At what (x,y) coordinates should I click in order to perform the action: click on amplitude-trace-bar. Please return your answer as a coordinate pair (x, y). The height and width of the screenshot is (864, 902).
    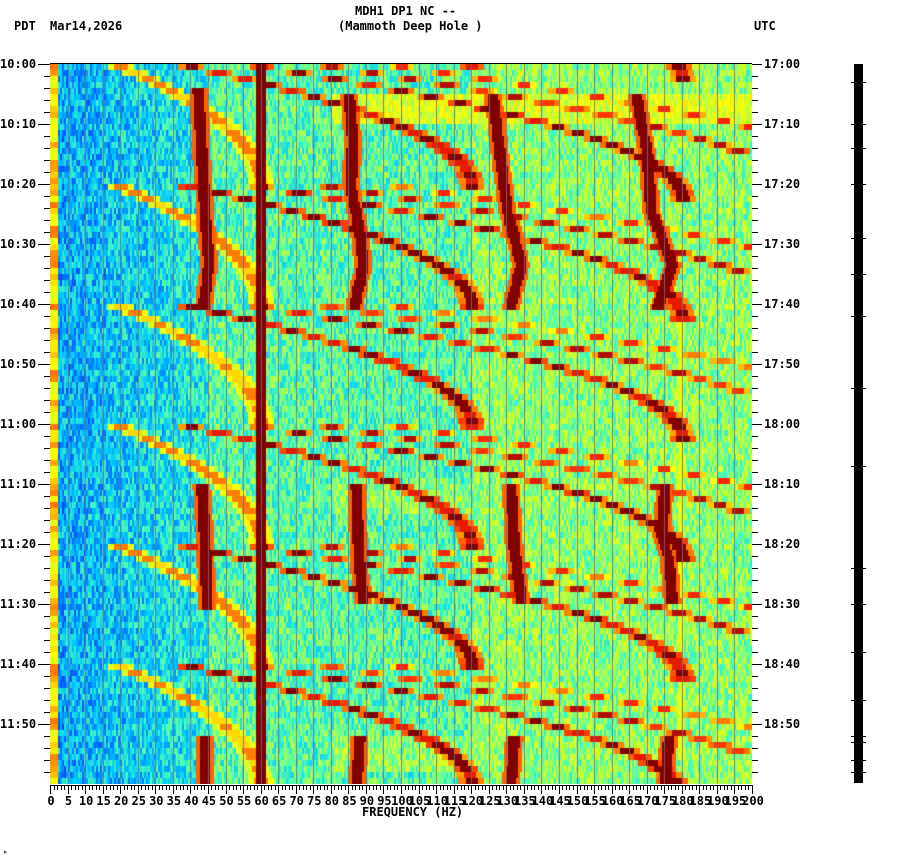
    Looking at the image, I should click on (858, 423).